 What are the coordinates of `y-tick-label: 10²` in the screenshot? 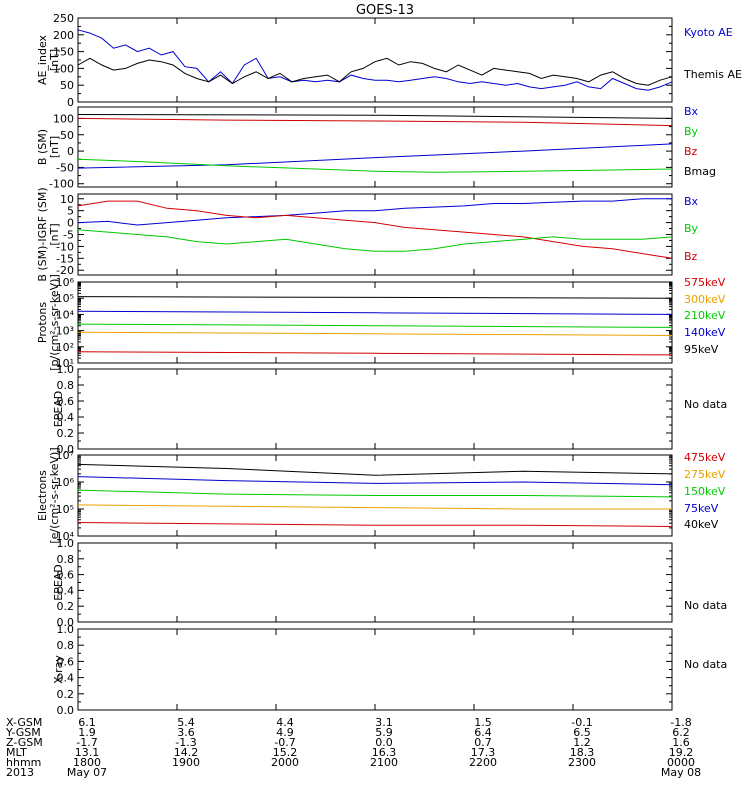 It's located at (65, 347).